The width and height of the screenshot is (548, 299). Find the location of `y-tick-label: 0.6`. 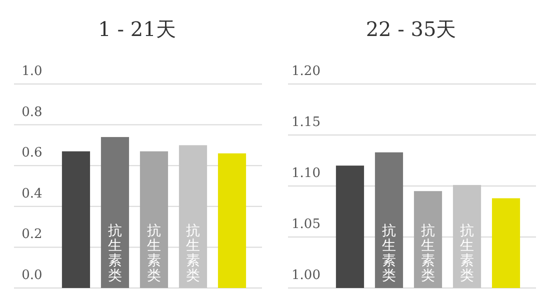

y-tick-label: 0.6 is located at coordinates (32, 153).